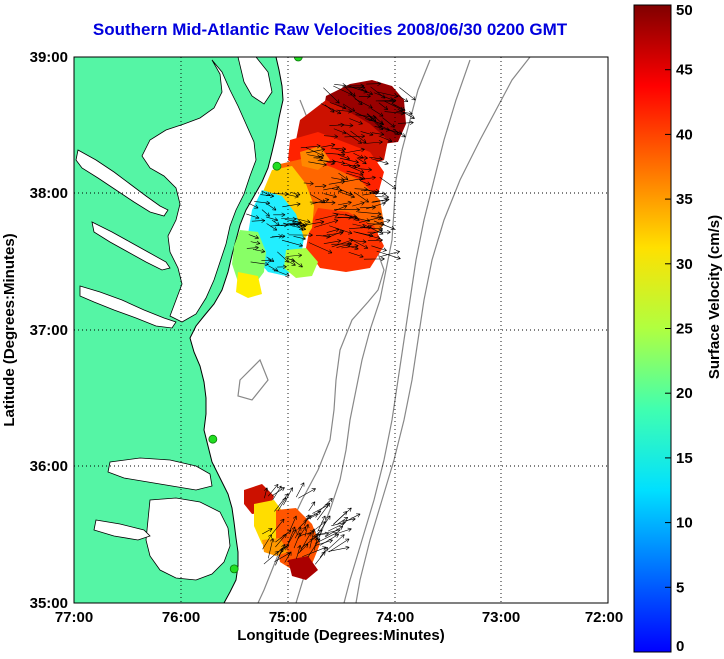  What do you see at coordinates (684, 523) in the screenshot?
I see `colorbar-tick-label: 10` at bounding box center [684, 523].